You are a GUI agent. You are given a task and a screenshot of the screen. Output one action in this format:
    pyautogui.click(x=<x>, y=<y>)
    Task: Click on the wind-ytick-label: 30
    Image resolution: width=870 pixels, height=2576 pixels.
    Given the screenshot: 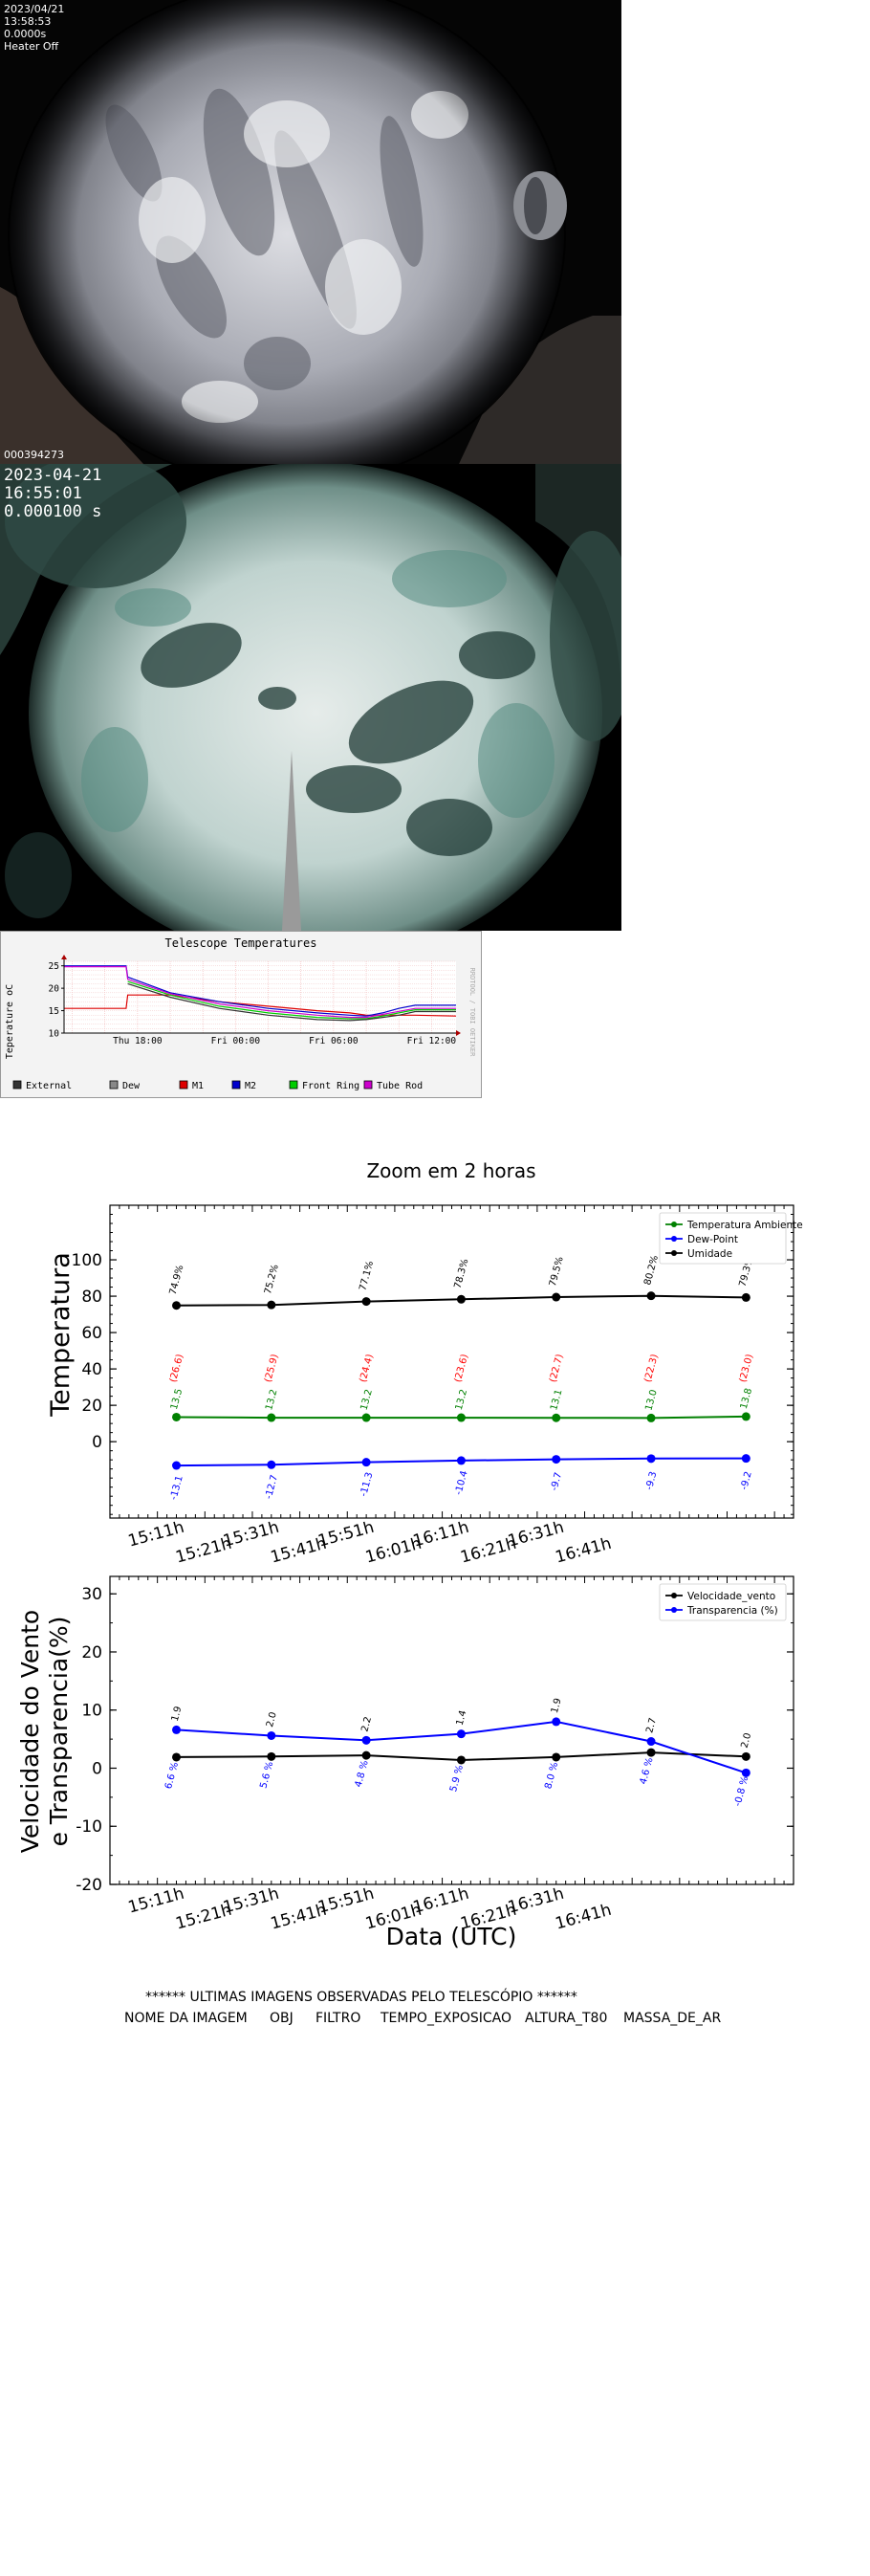 What is the action you would take?
    pyautogui.click(x=91, y=1594)
    